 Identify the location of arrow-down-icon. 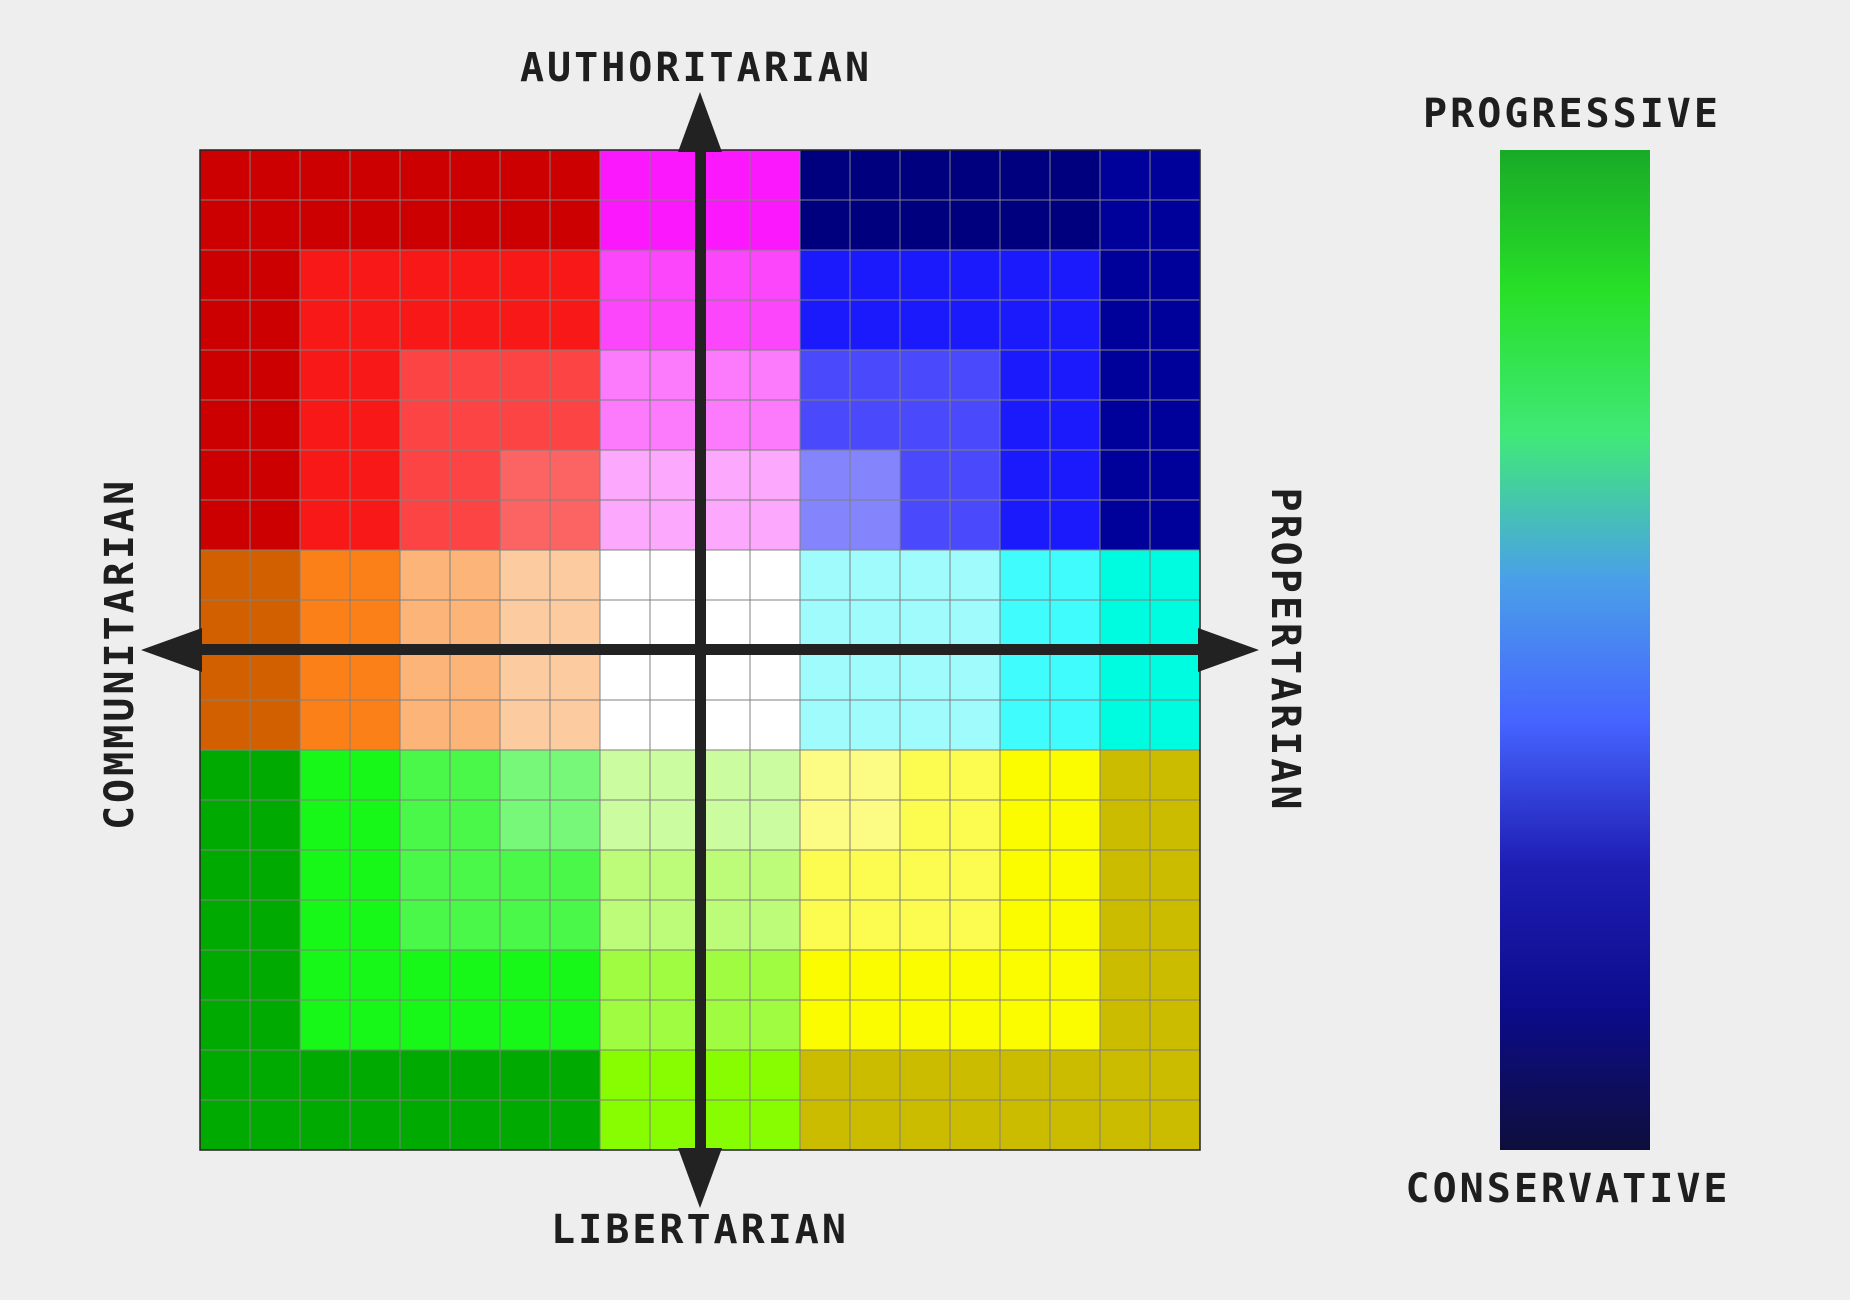
(700, 1178).